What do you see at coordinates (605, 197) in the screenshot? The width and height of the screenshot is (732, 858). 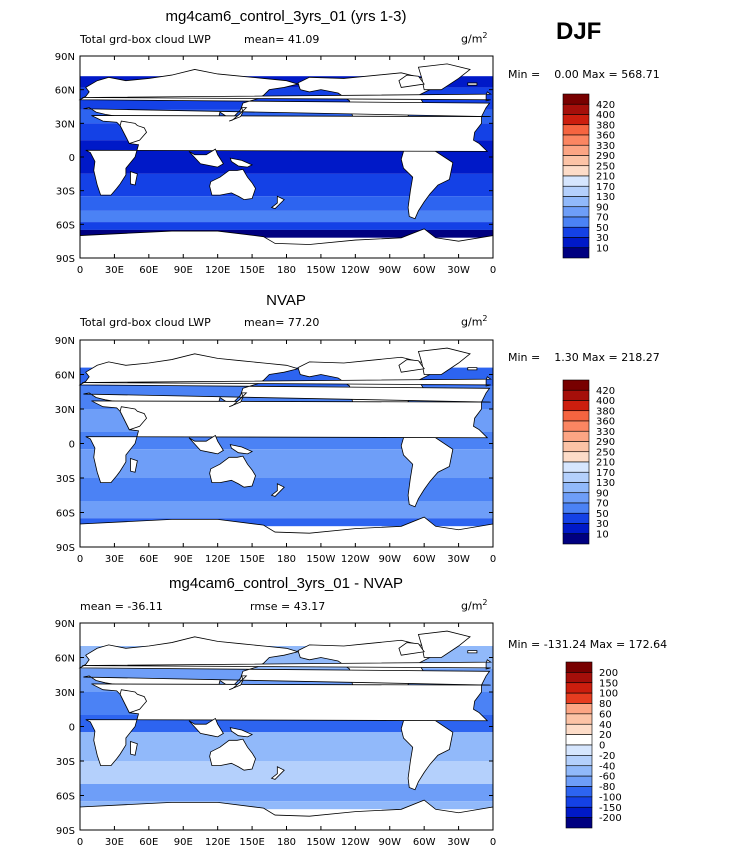 I see `panel1-colorbar-label: 130` at bounding box center [605, 197].